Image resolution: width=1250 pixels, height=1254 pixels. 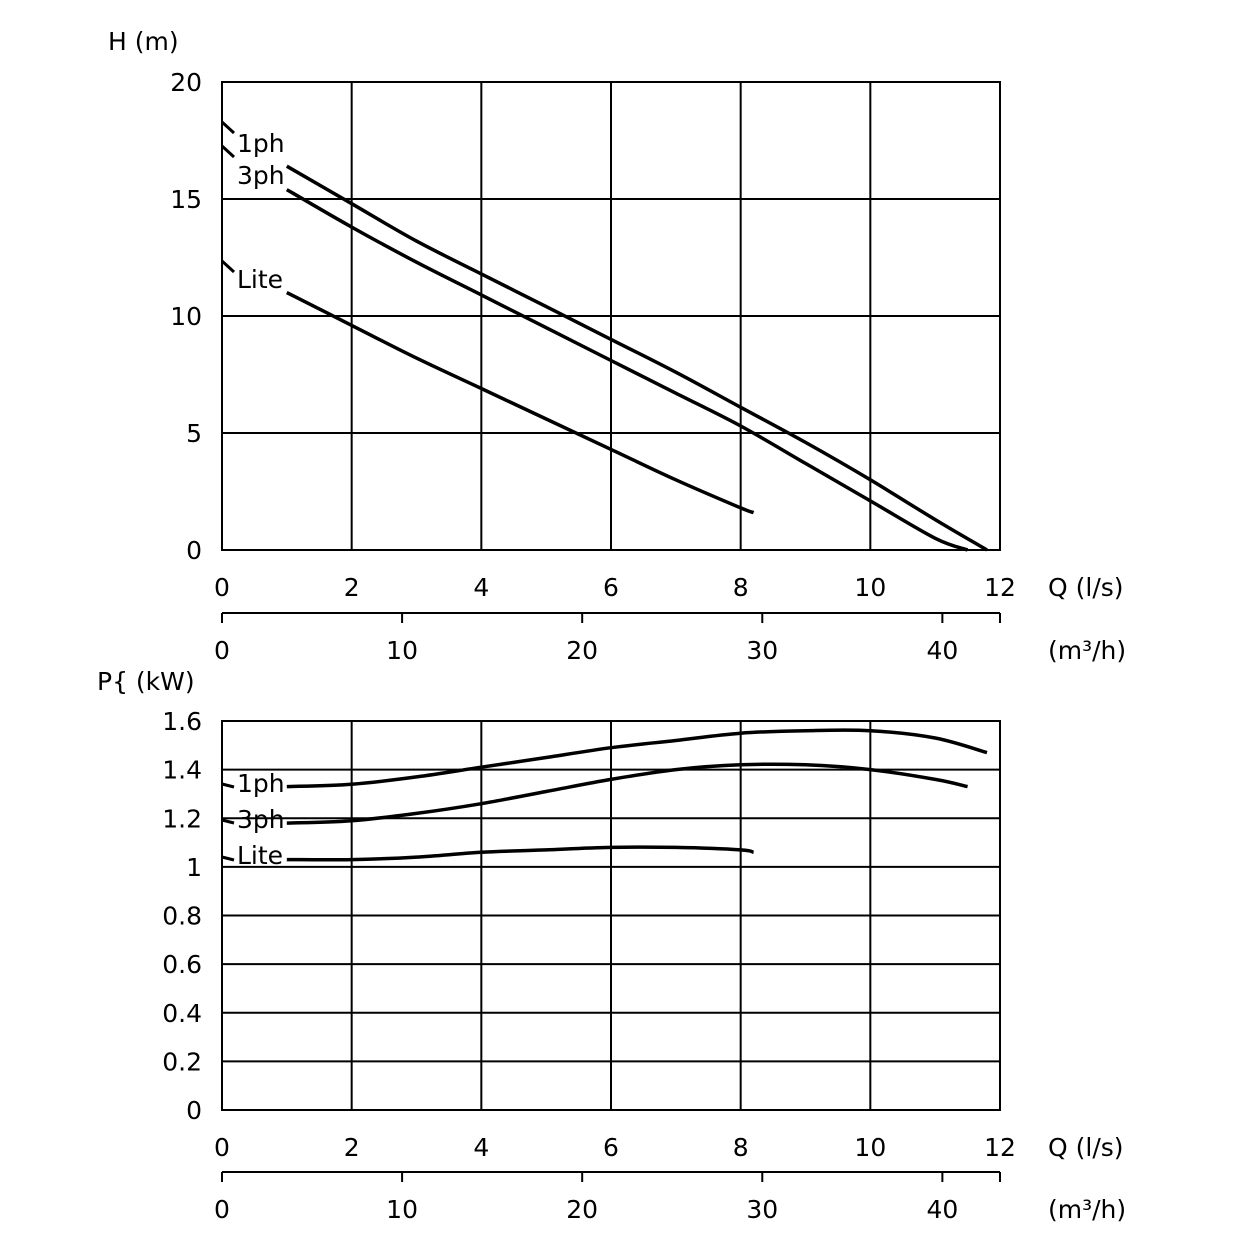 What do you see at coordinates (261, 783) in the screenshot?
I see `chart2-series-1ph-label: 1ph` at bounding box center [261, 783].